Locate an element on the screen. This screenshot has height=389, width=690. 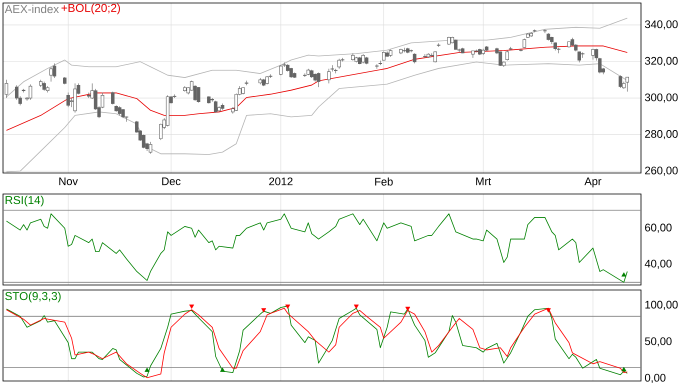
y-tick-label: 260,00 is located at coordinates (661, 171).